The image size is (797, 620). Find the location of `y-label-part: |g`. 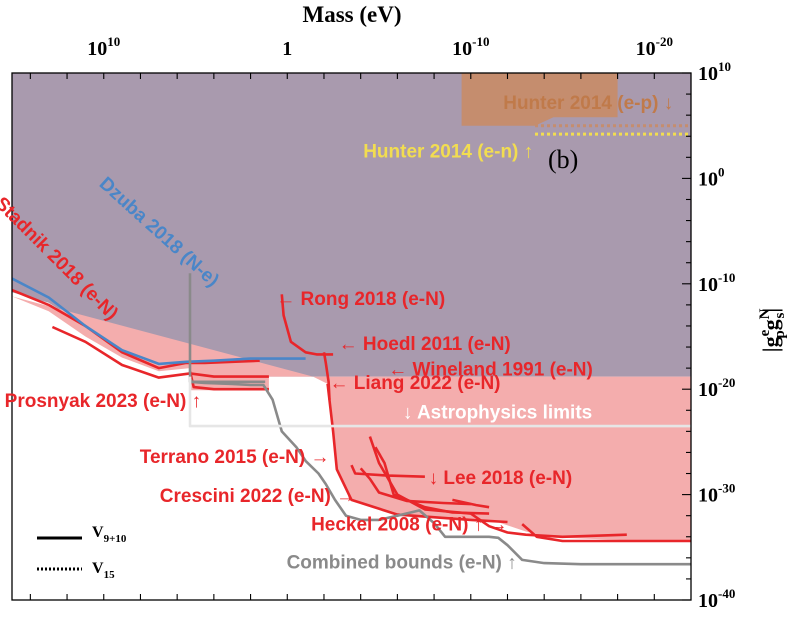

y-label-part: |g is located at coordinates (770, 344).